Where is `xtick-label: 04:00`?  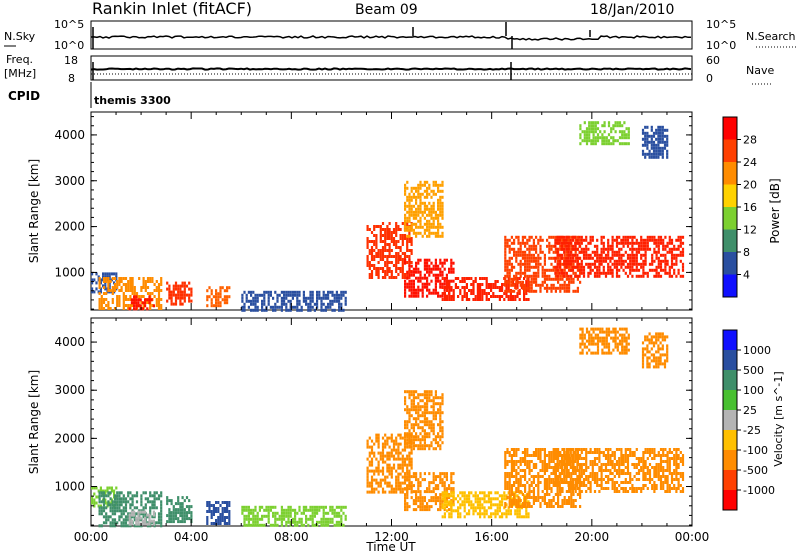
xtick-label: 04:00 is located at coordinates (191, 537).